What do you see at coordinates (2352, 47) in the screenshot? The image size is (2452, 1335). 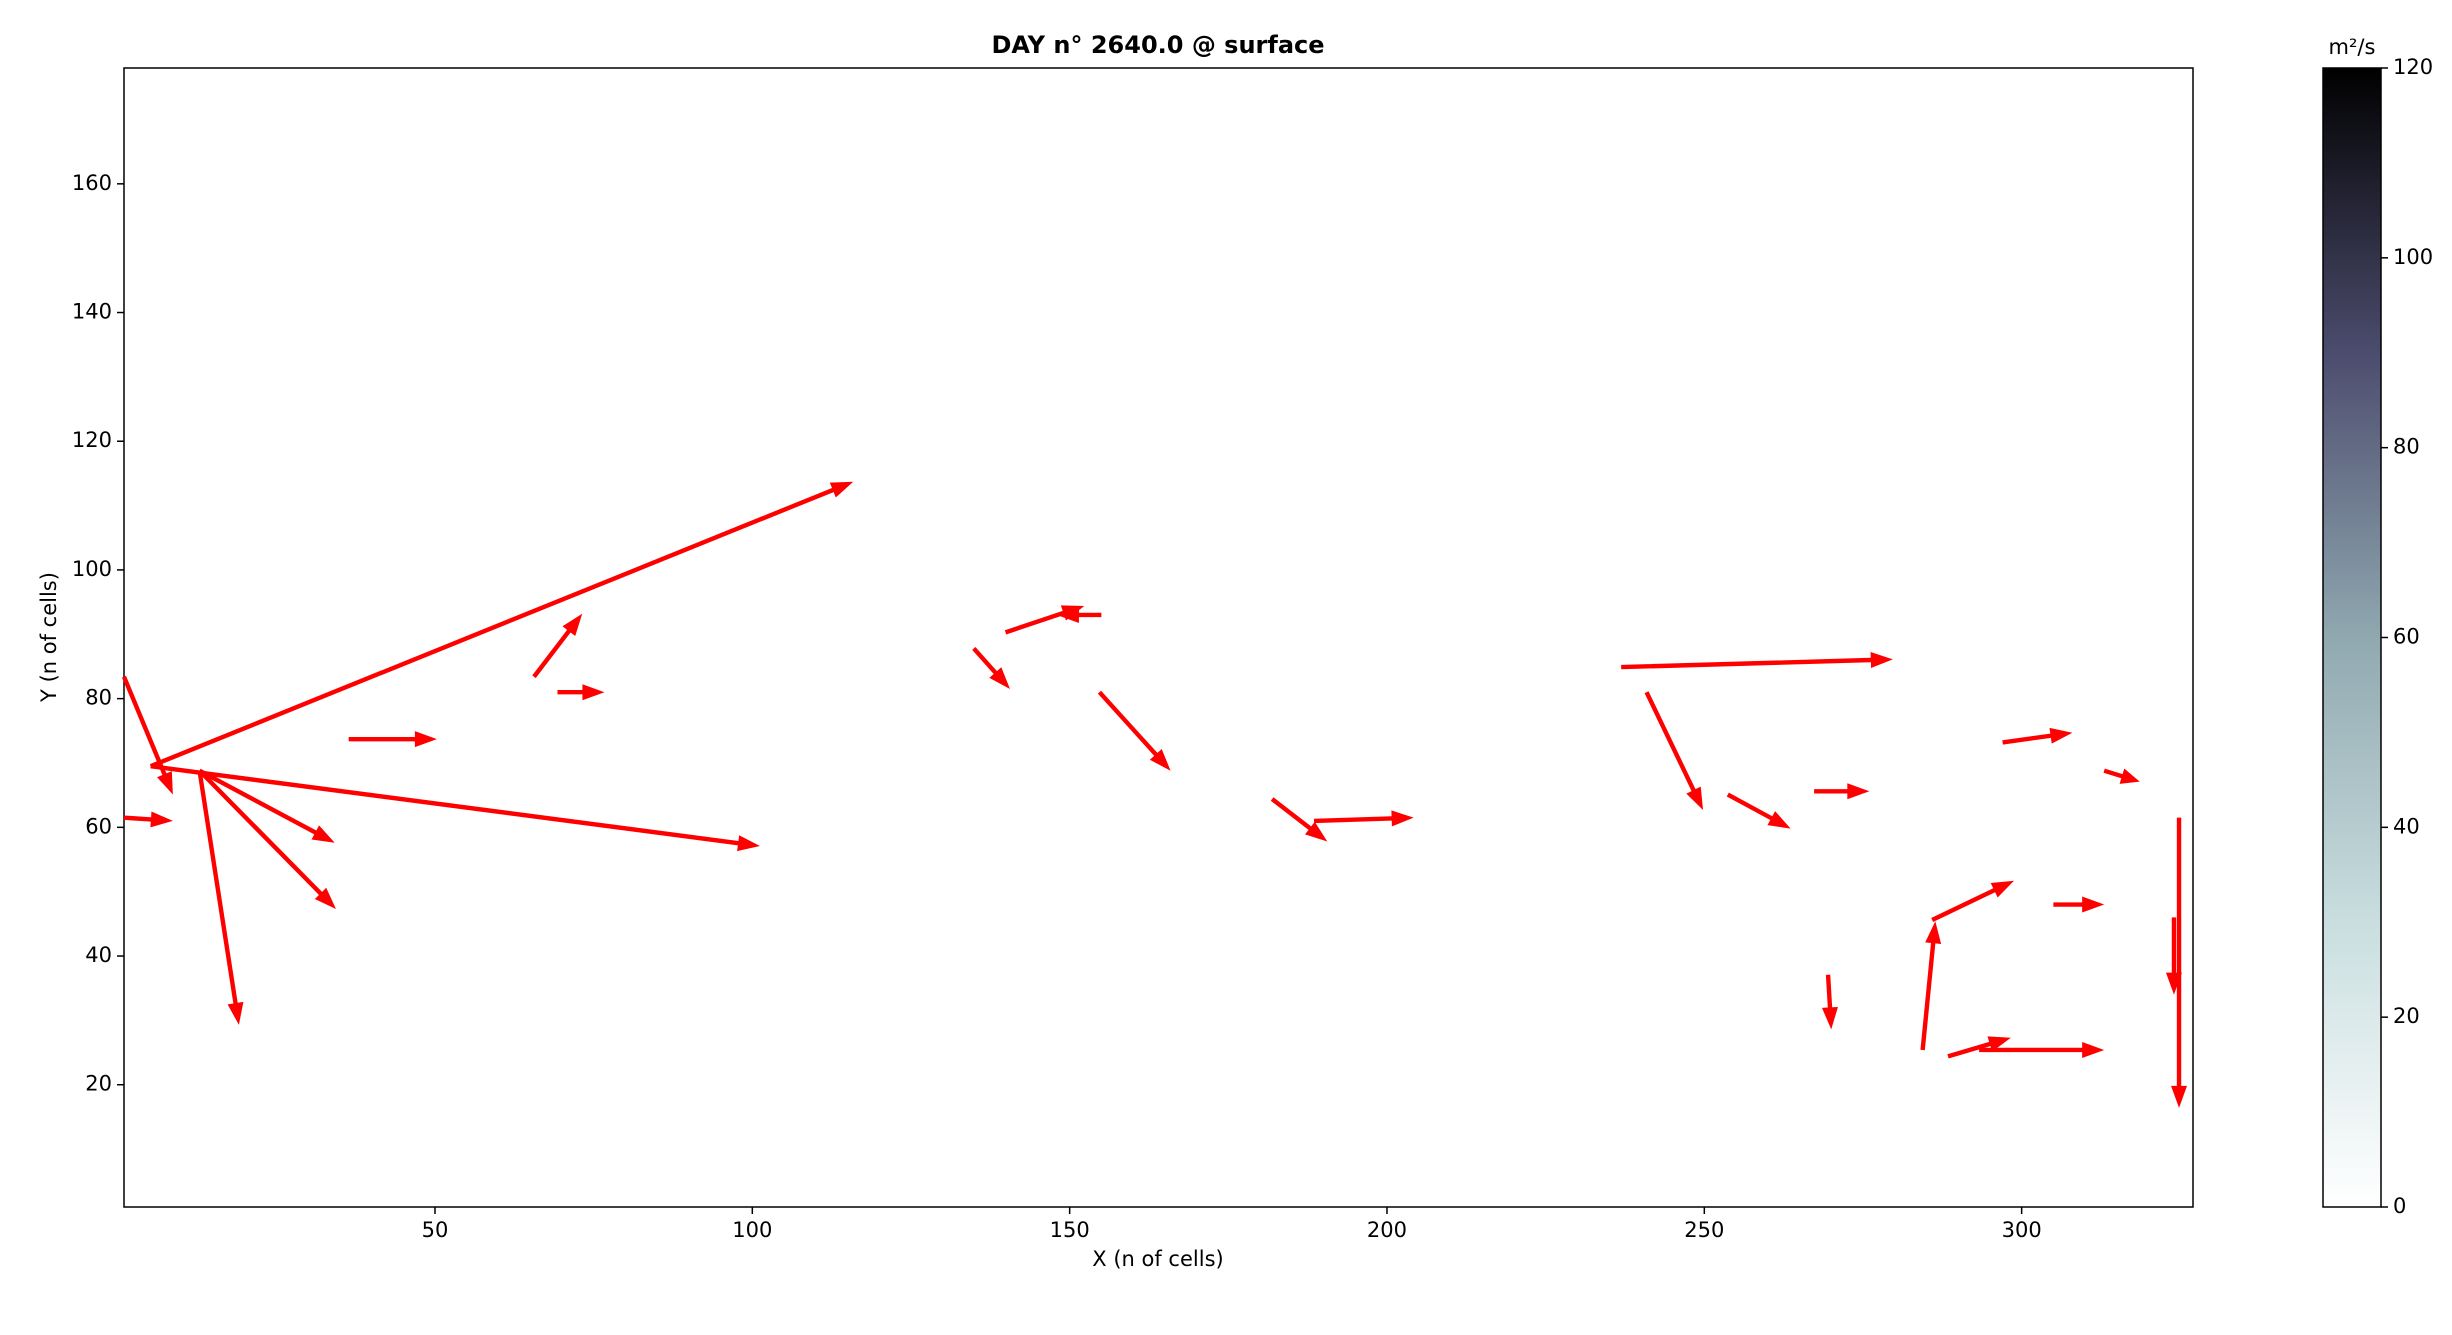 I see `colorbar-label: m²/s` at bounding box center [2352, 47].